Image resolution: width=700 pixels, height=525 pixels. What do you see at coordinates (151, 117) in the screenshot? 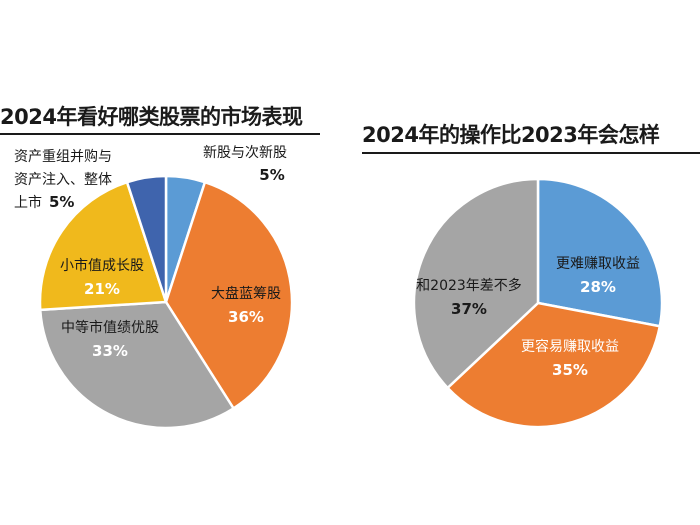
I see `chart-title-left: 2024年看好哪类股票的市场表现` at bounding box center [151, 117].